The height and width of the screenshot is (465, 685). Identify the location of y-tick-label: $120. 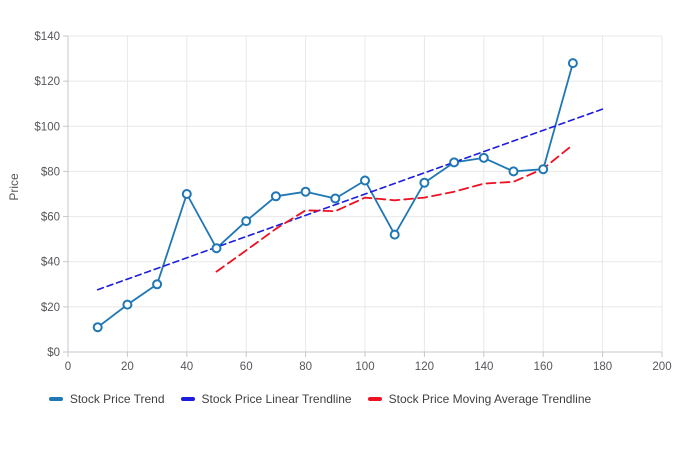
(47, 82).